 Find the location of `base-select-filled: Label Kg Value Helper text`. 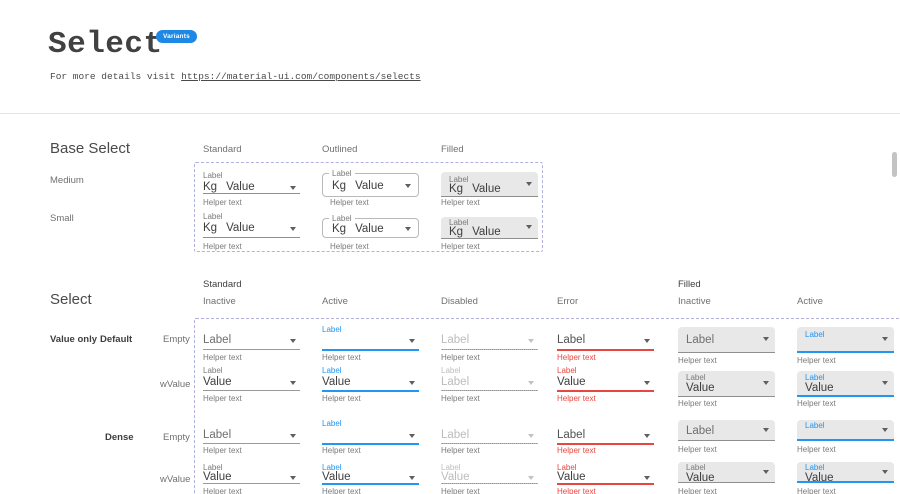

base-select-filled: Label Kg Value Helper text is located at coordinates (489, 235).